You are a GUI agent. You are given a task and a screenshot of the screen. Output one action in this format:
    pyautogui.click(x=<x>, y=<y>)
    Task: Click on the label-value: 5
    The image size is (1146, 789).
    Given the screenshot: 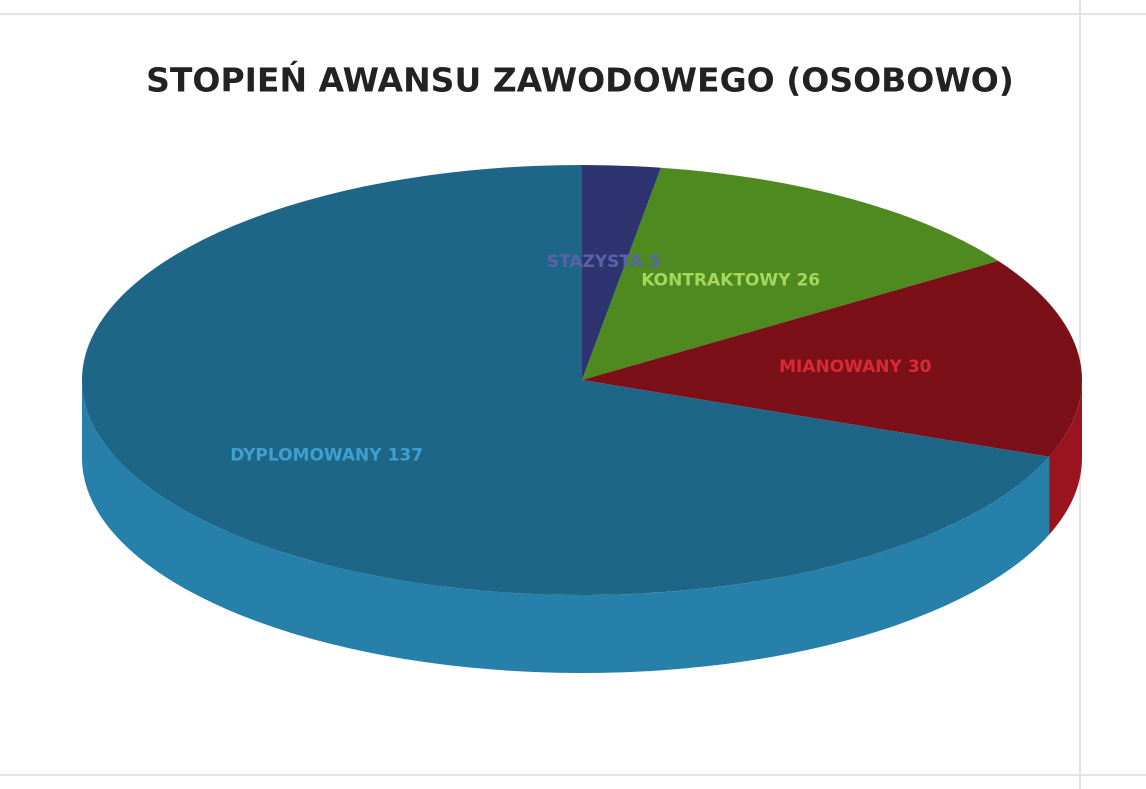 What is the action you would take?
    pyautogui.click(x=655, y=262)
    